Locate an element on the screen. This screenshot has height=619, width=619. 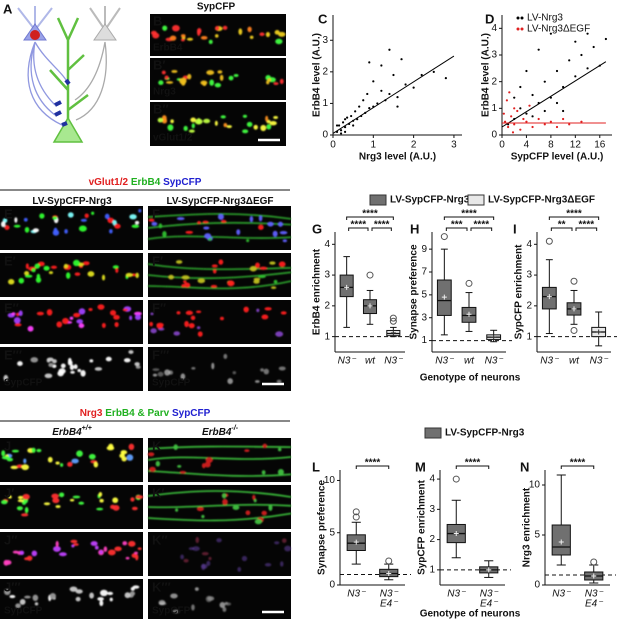
panel-letter: E′′′ is located at coordinates (13, 354).